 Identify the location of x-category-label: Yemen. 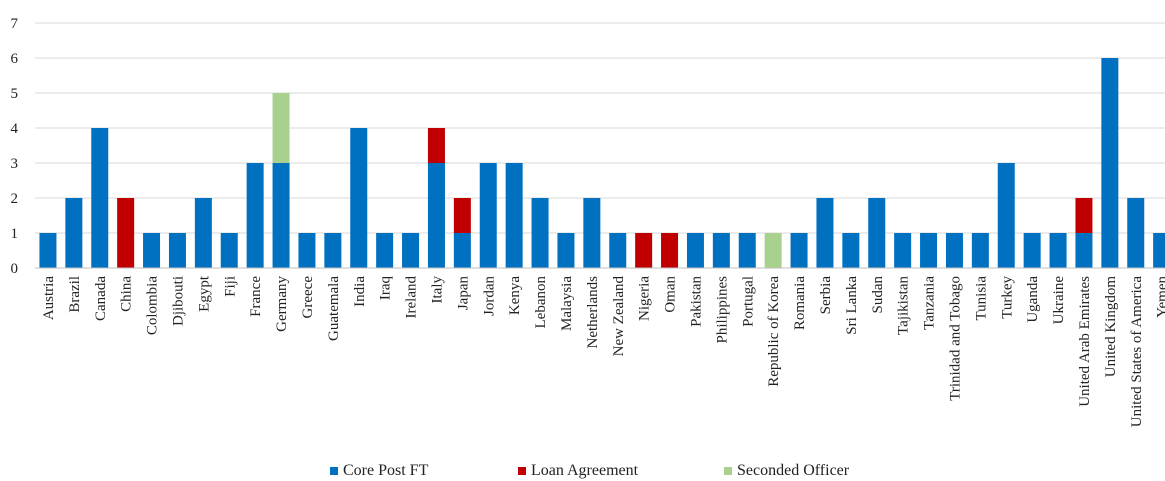
(1160, 297).